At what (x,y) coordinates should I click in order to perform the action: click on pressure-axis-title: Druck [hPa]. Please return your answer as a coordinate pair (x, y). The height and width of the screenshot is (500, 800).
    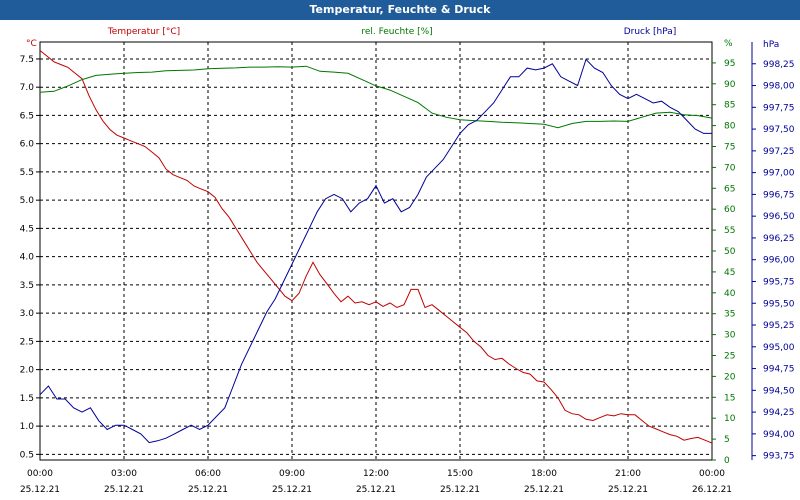
    Looking at the image, I should click on (650, 32).